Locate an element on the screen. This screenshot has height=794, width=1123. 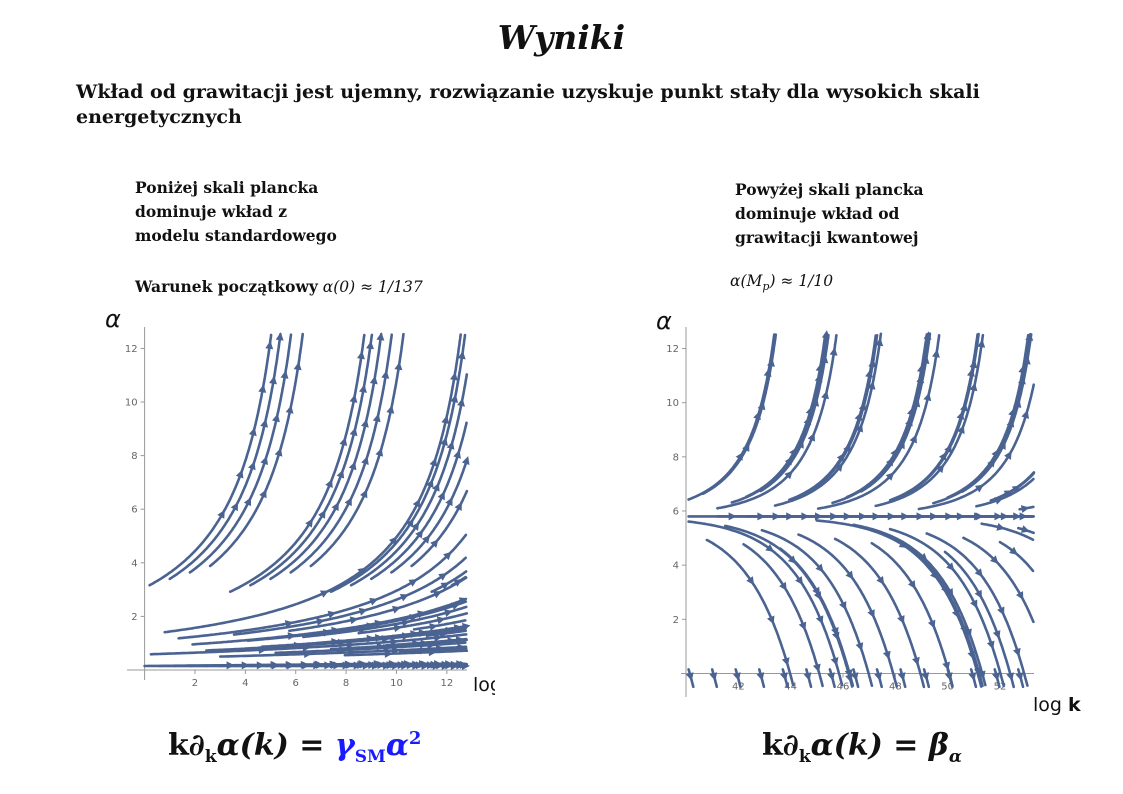
right-condition: α(Mp) ≈ 1/10 is located at coordinates (781, 282).